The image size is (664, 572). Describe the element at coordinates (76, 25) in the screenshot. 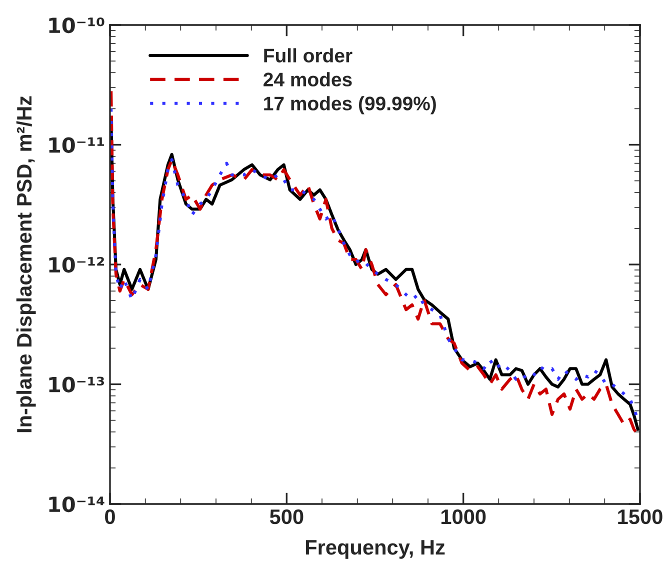

I see `y-tick-label: 10⁻¹⁰` at that location.